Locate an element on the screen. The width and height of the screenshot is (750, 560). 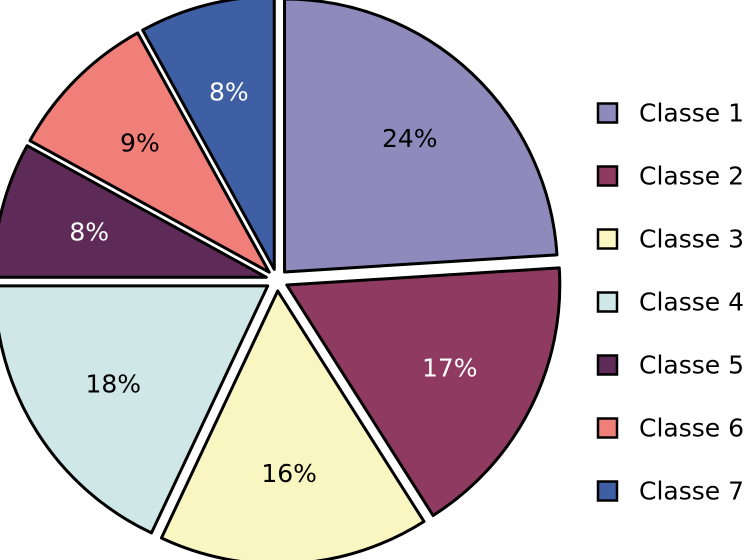
legend-label-6: Classe 6 is located at coordinates (691, 428).